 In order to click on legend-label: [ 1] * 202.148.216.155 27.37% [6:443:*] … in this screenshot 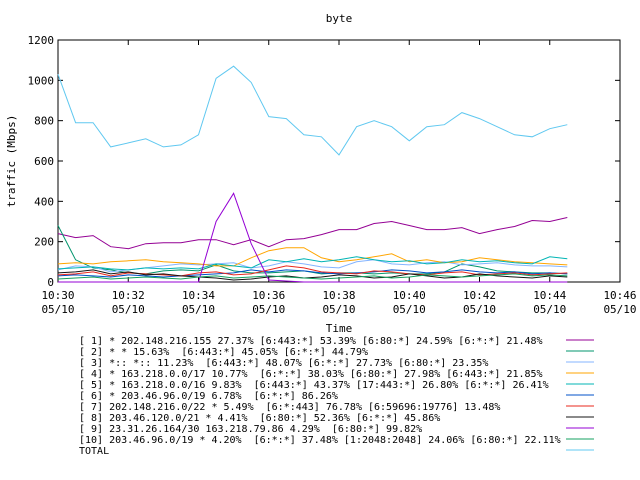, I will do `click(311, 341)`.